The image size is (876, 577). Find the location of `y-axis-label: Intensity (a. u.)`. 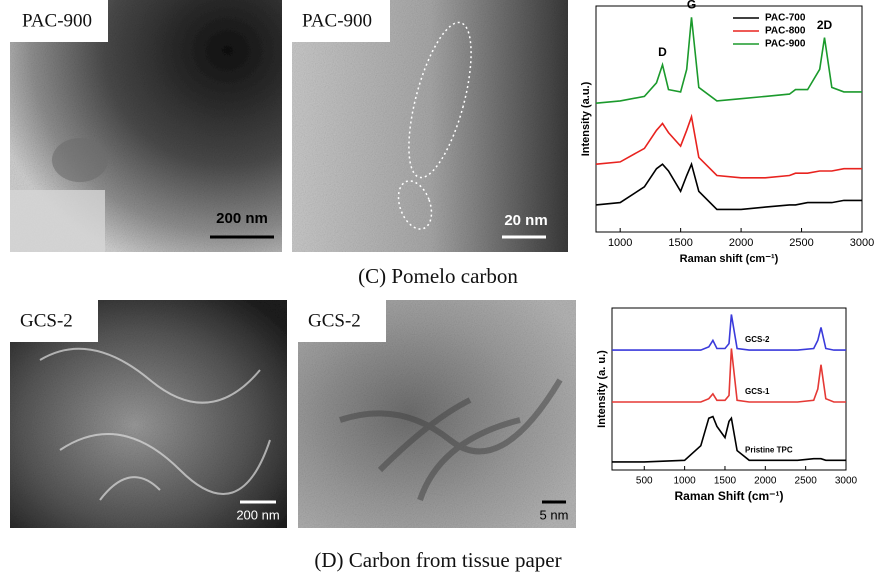

y-axis-label: Intensity (a. u.) is located at coordinates (602, 389).